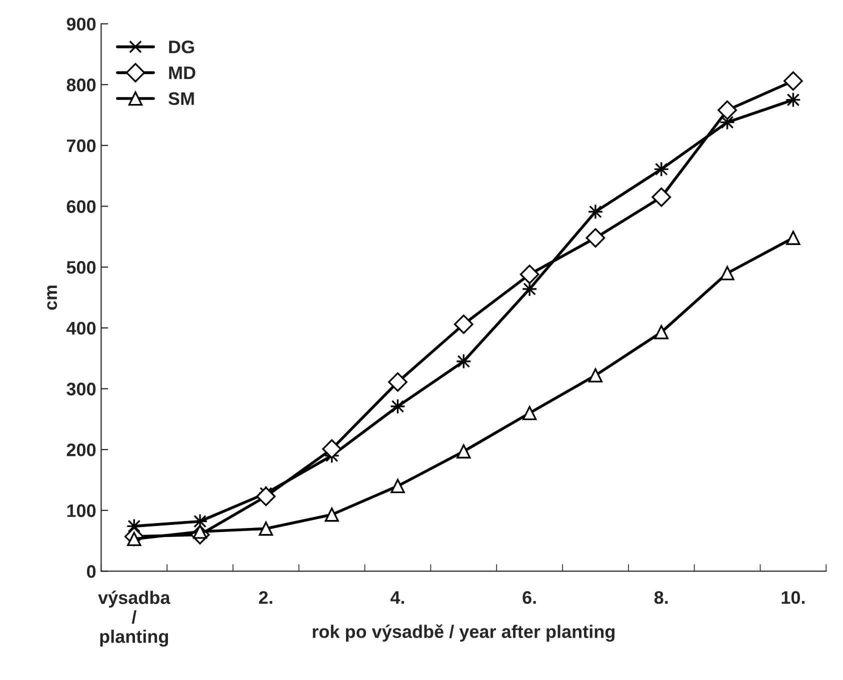 The width and height of the screenshot is (843, 680). What do you see at coordinates (91, 571) in the screenshot?
I see `y-tick-label: 0` at bounding box center [91, 571].